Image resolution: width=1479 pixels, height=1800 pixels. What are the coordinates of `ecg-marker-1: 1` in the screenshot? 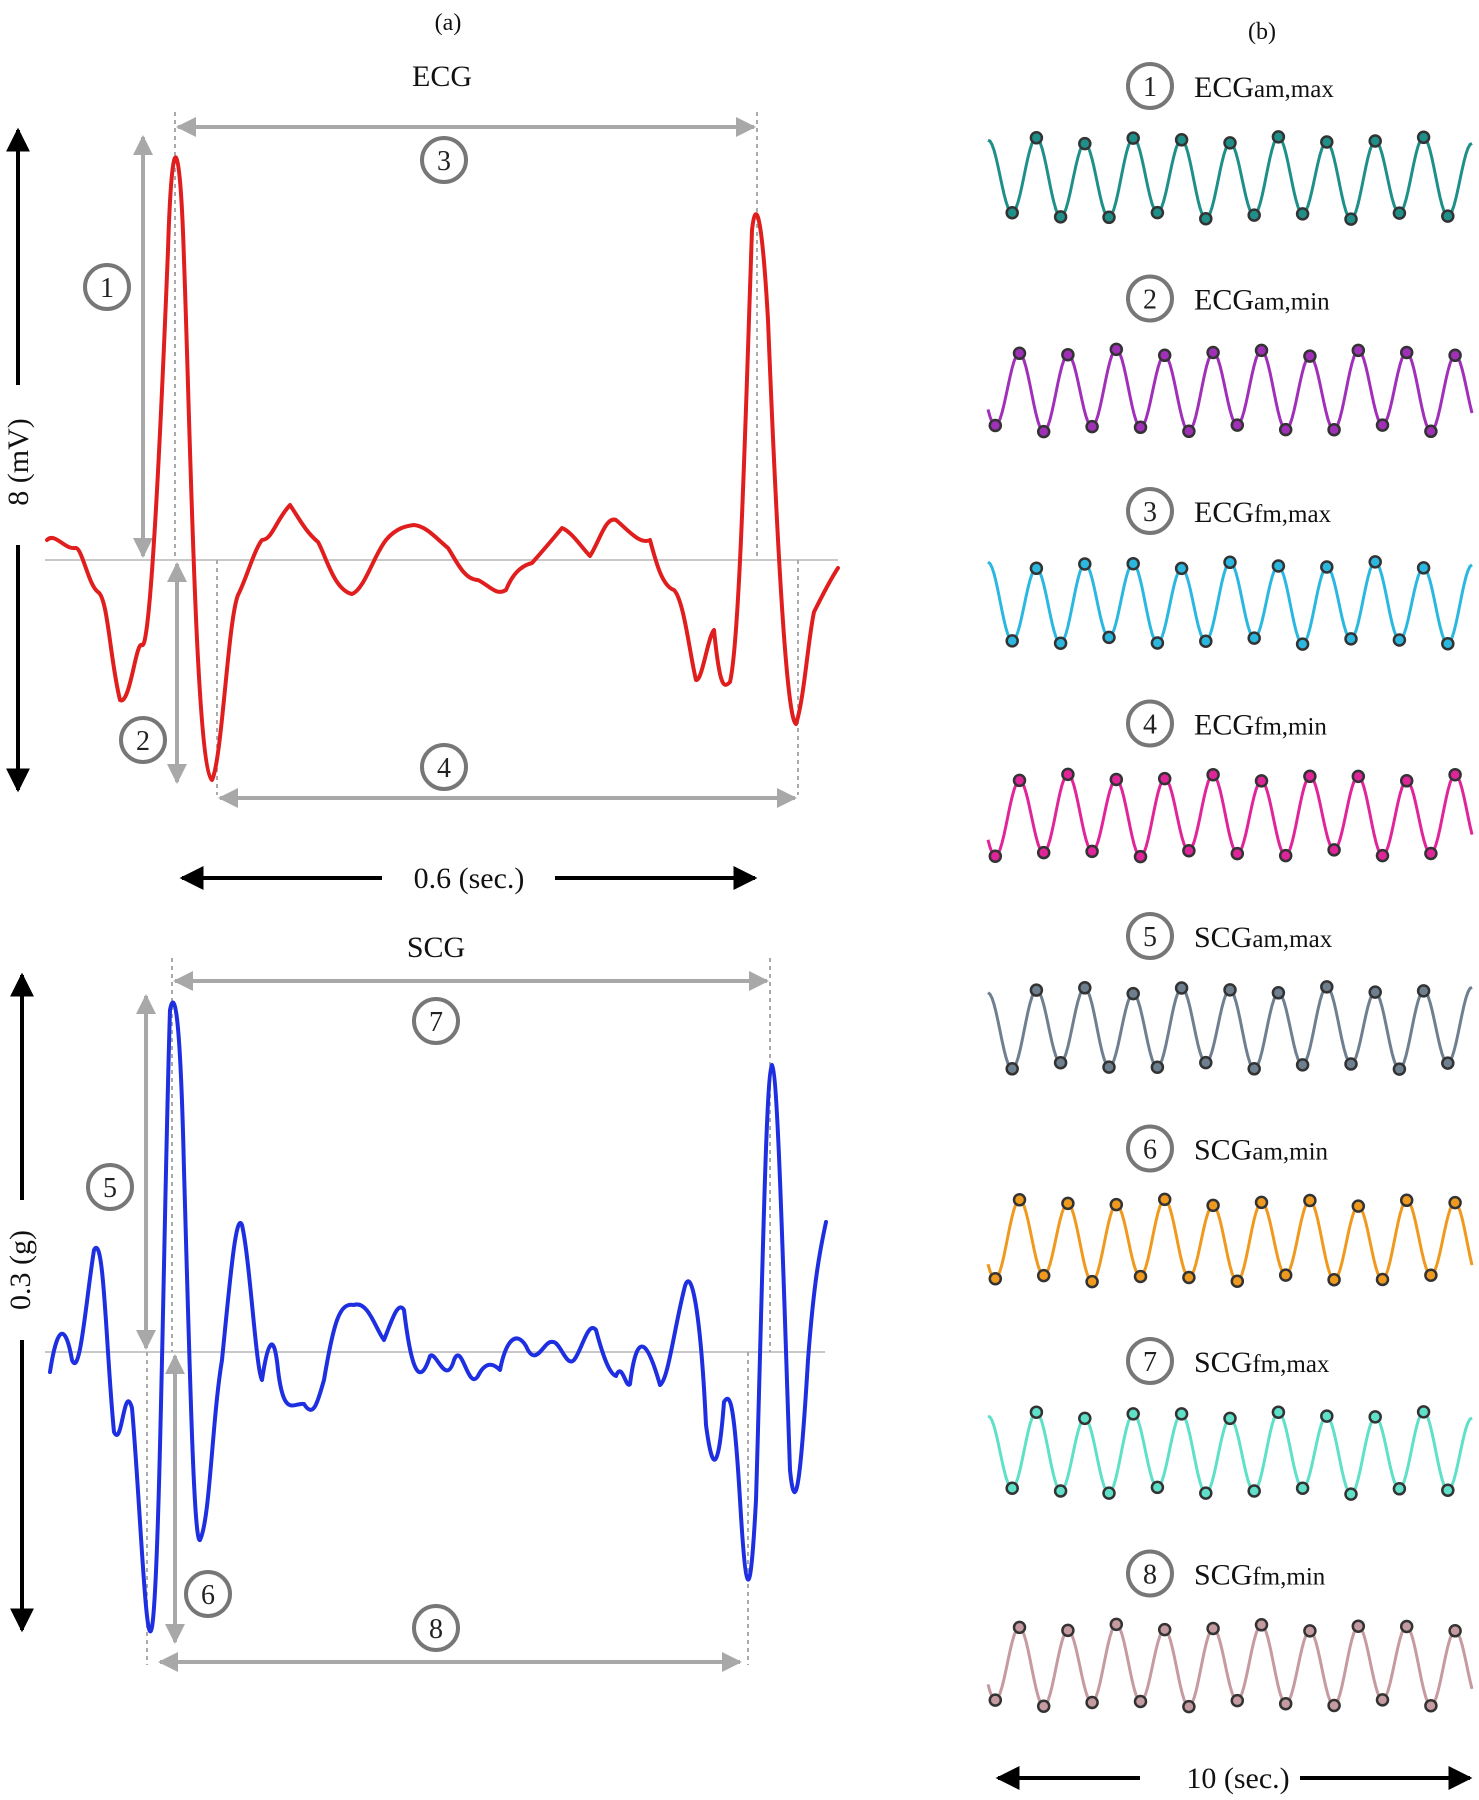 It's located at (107, 287).